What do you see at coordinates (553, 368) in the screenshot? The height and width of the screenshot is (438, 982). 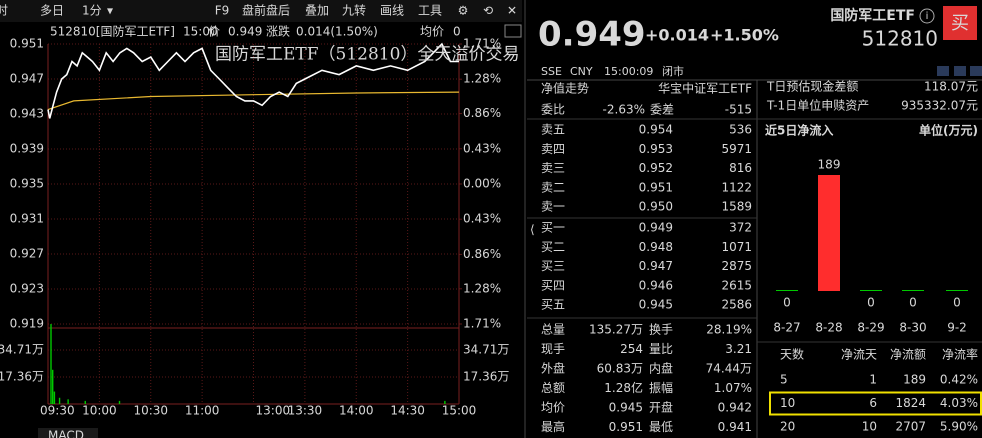 I see `stat-label: 外盘` at bounding box center [553, 368].